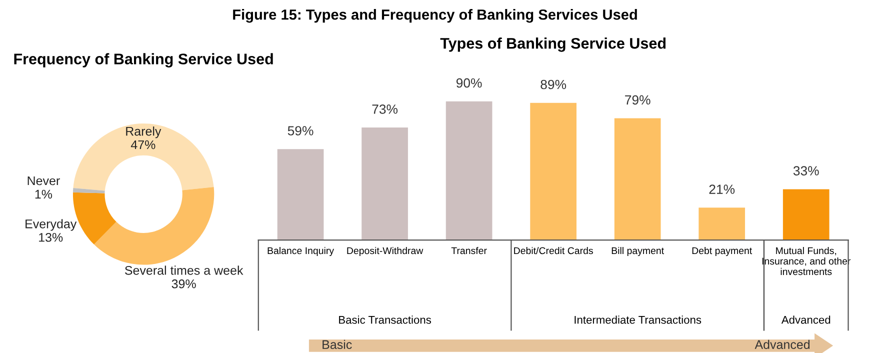 The image size is (870, 353). Describe the element at coordinates (638, 320) in the screenshot. I see `text: Intermediate Transactions` at that location.